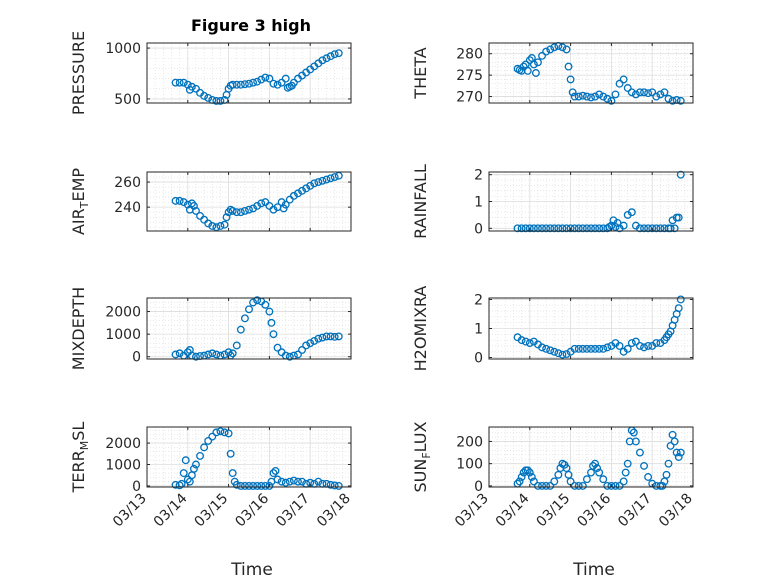  I want to click on axes-box-airtemp, so click(249, 201).